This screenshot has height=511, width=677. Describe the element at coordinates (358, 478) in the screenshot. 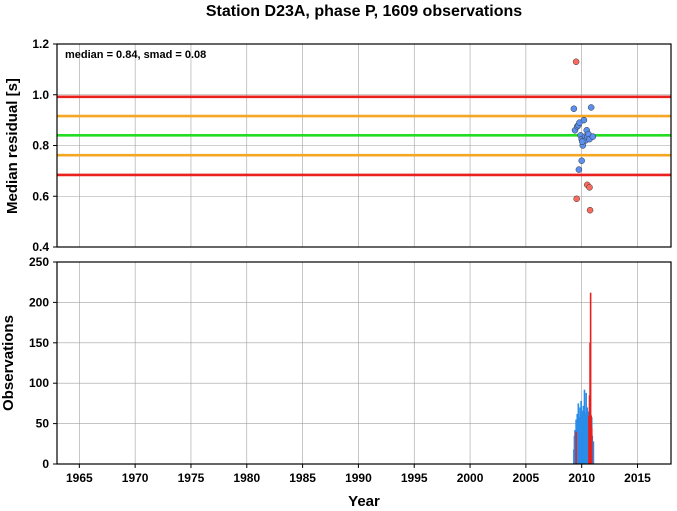

I see `x-tick-label: 1990` at that location.